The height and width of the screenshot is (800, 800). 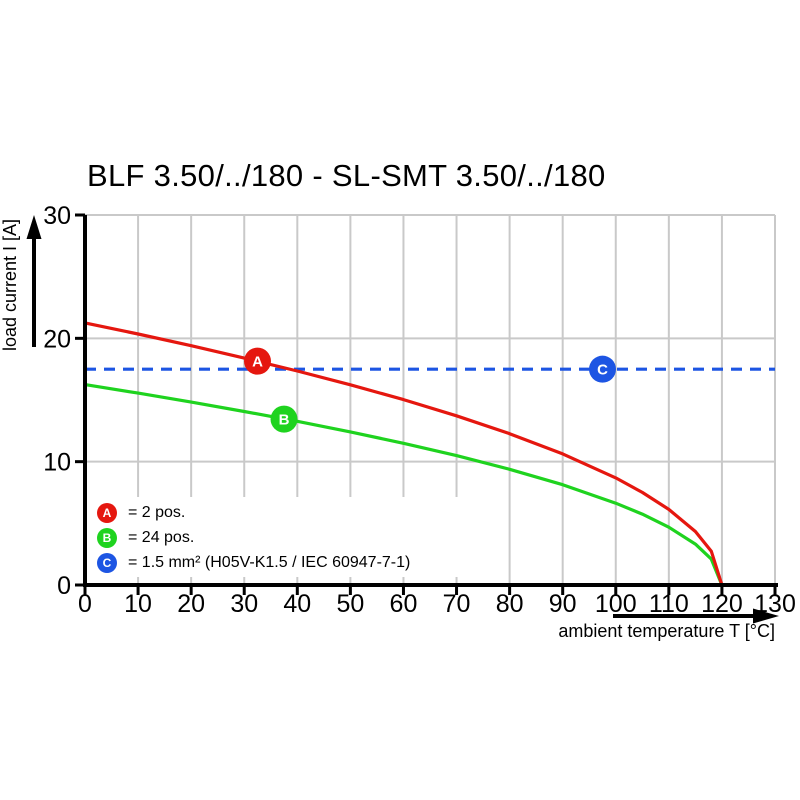 I want to click on legend-marker-c-icon: C, so click(x=107, y=563).